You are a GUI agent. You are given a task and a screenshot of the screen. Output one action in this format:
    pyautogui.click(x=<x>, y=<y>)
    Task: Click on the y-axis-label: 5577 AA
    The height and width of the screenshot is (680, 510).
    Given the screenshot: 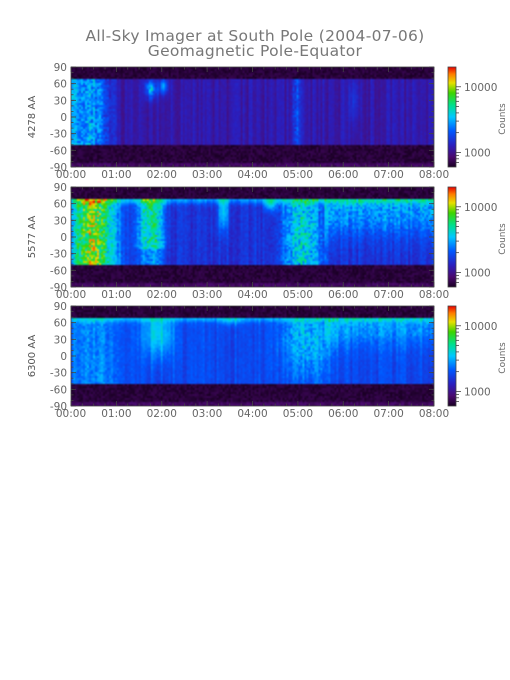 What is the action you would take?
    pyautogui.click(x=32, y=237)
    